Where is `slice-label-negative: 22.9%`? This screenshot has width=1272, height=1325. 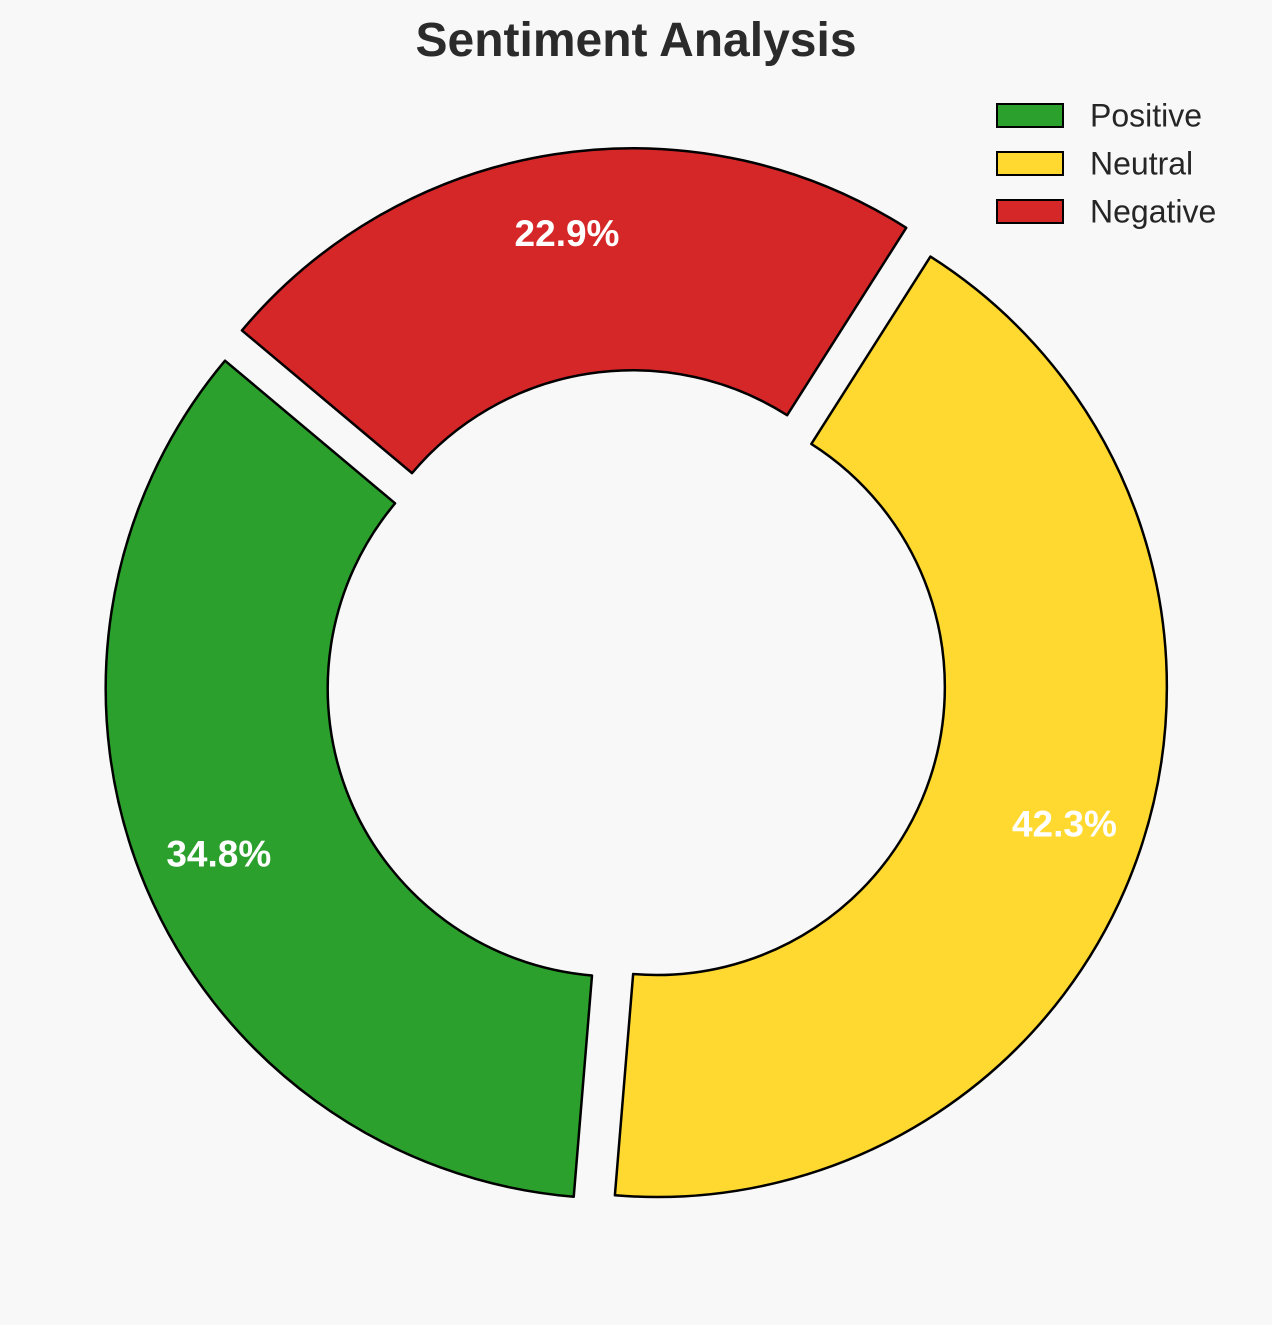
slice-label-negative: 22.9% is located at coordinates (567, 233).